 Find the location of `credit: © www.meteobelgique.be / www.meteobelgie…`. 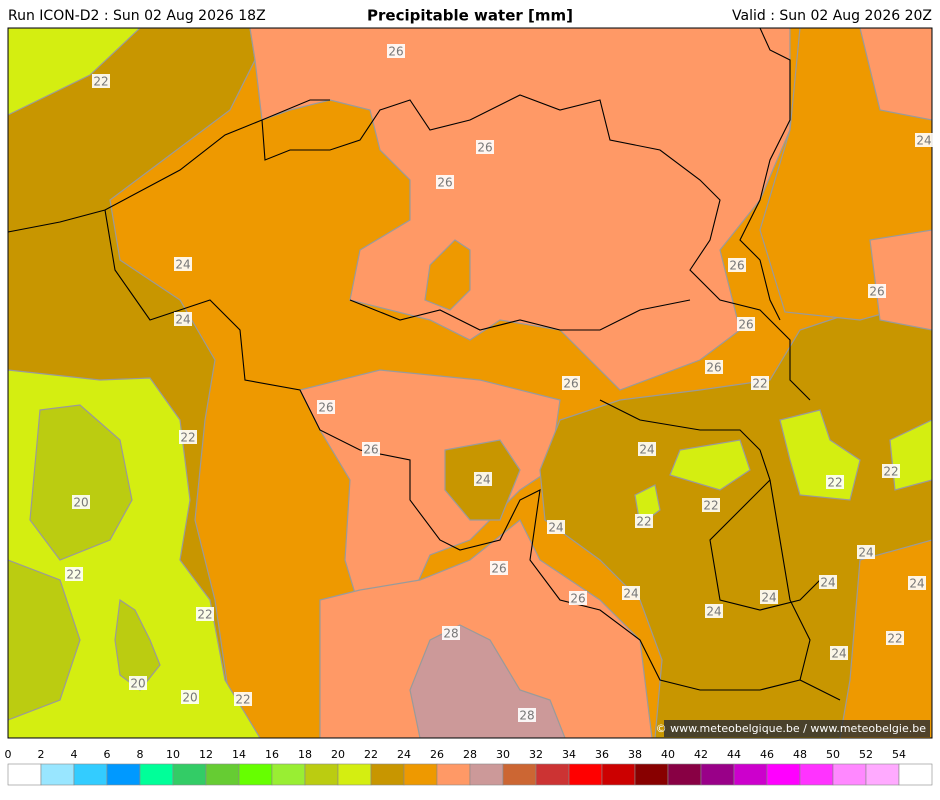

credit: © www.meteobelgique.be / www.meteobelgie… is located at coordinates (791, 728).